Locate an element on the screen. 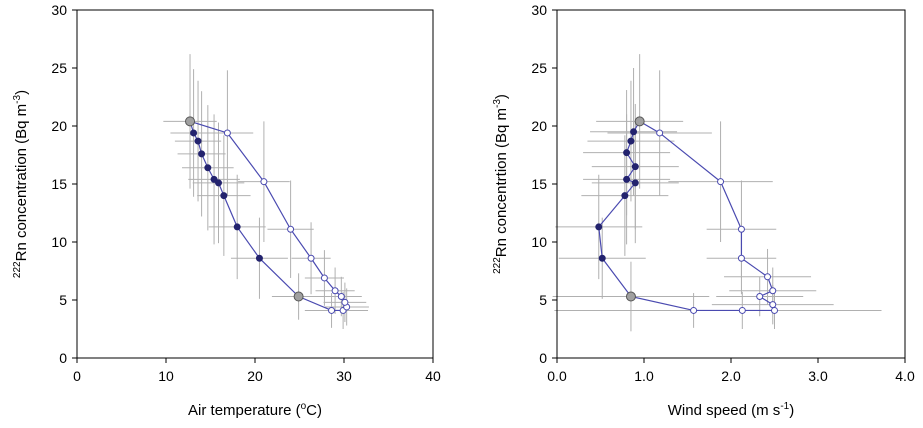  x-tick-label: 0 is located at coordinates (77, 376).